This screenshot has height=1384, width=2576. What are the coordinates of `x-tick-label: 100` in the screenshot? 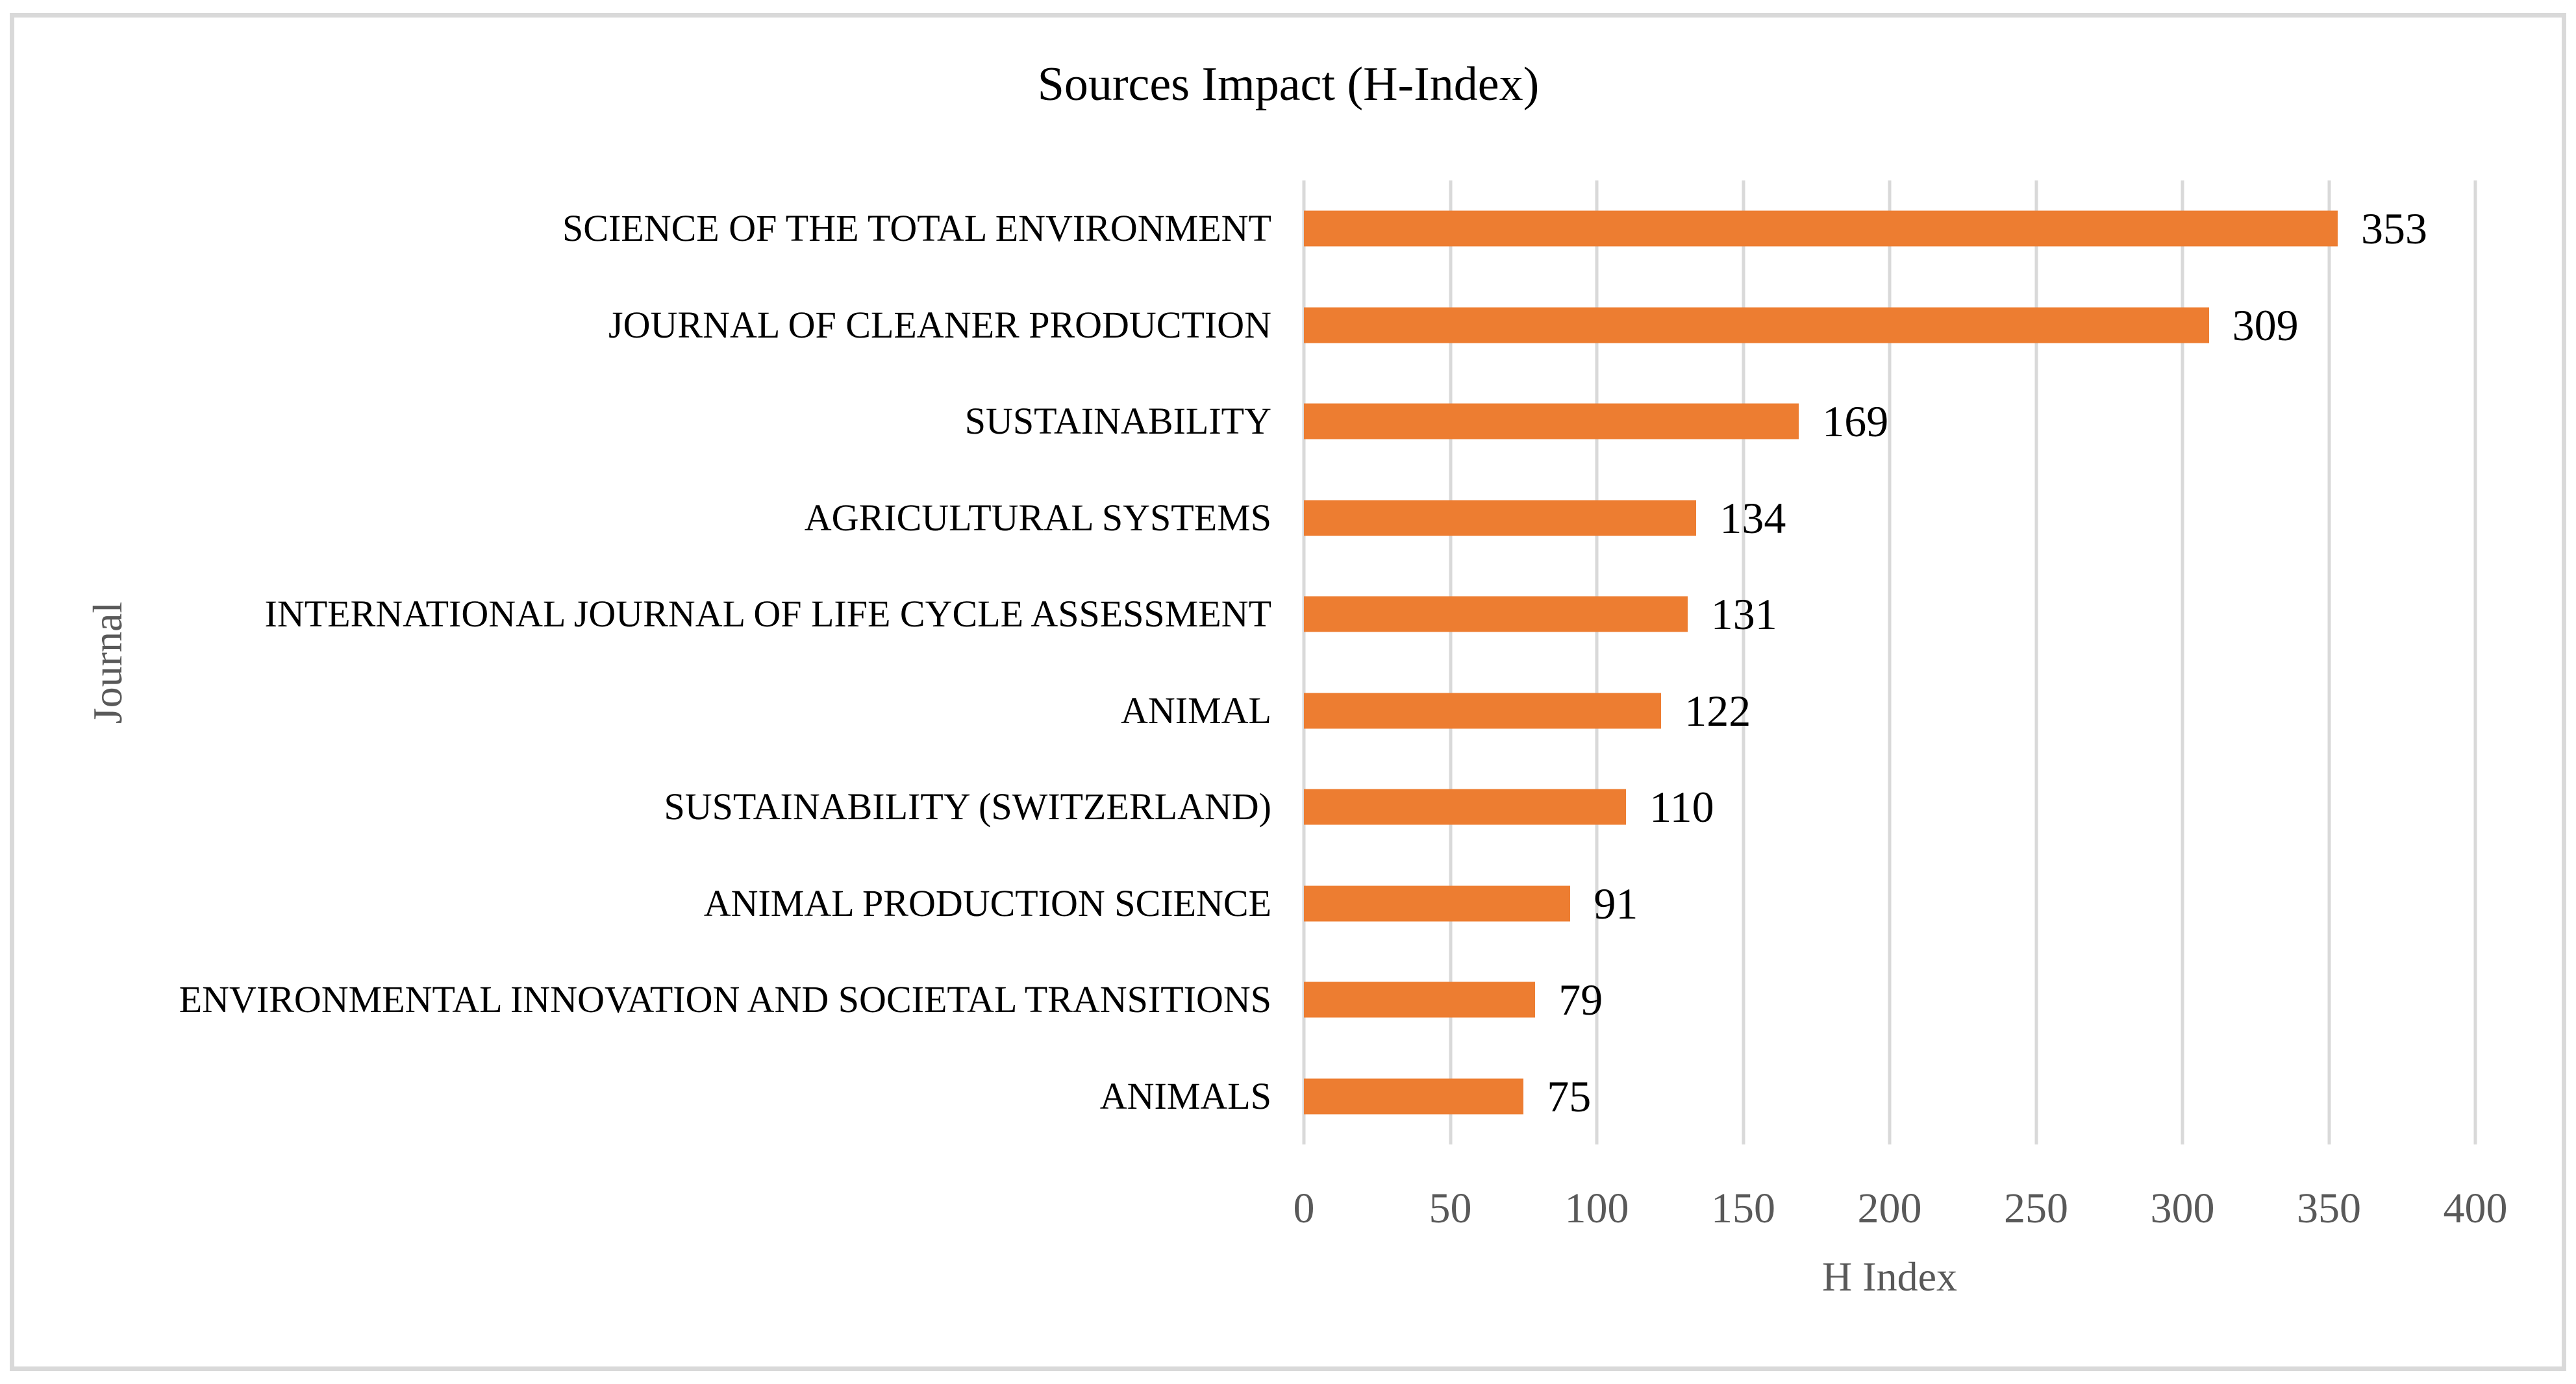 It's located at (1596, 1208).